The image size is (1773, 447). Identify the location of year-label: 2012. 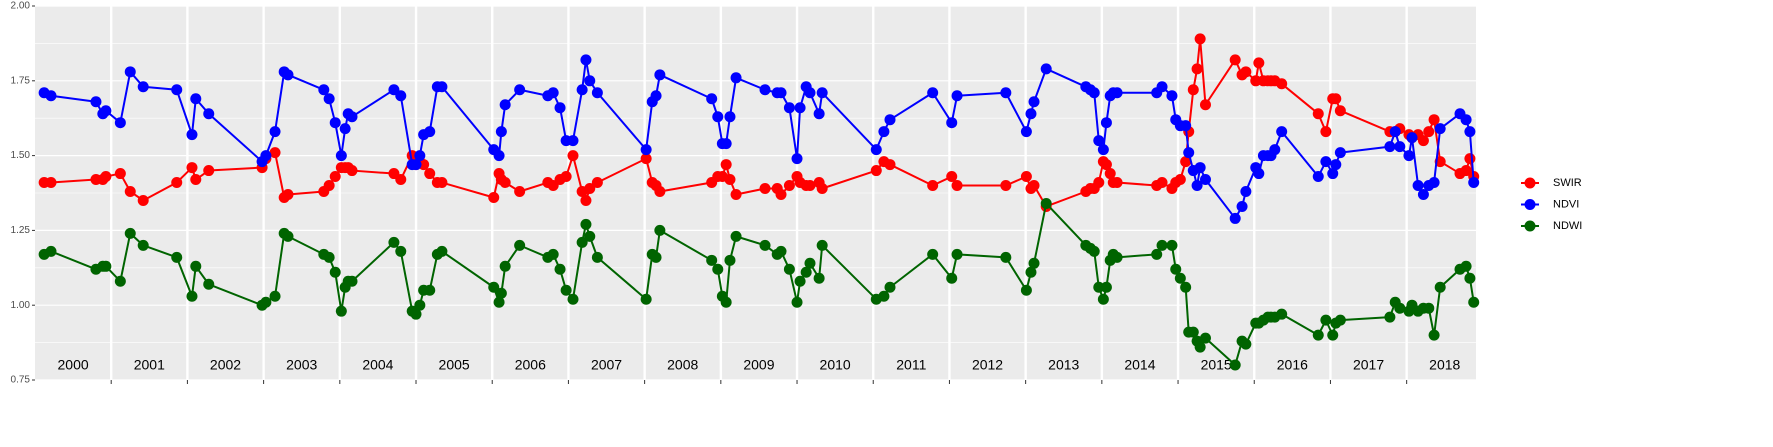
(987, 365).